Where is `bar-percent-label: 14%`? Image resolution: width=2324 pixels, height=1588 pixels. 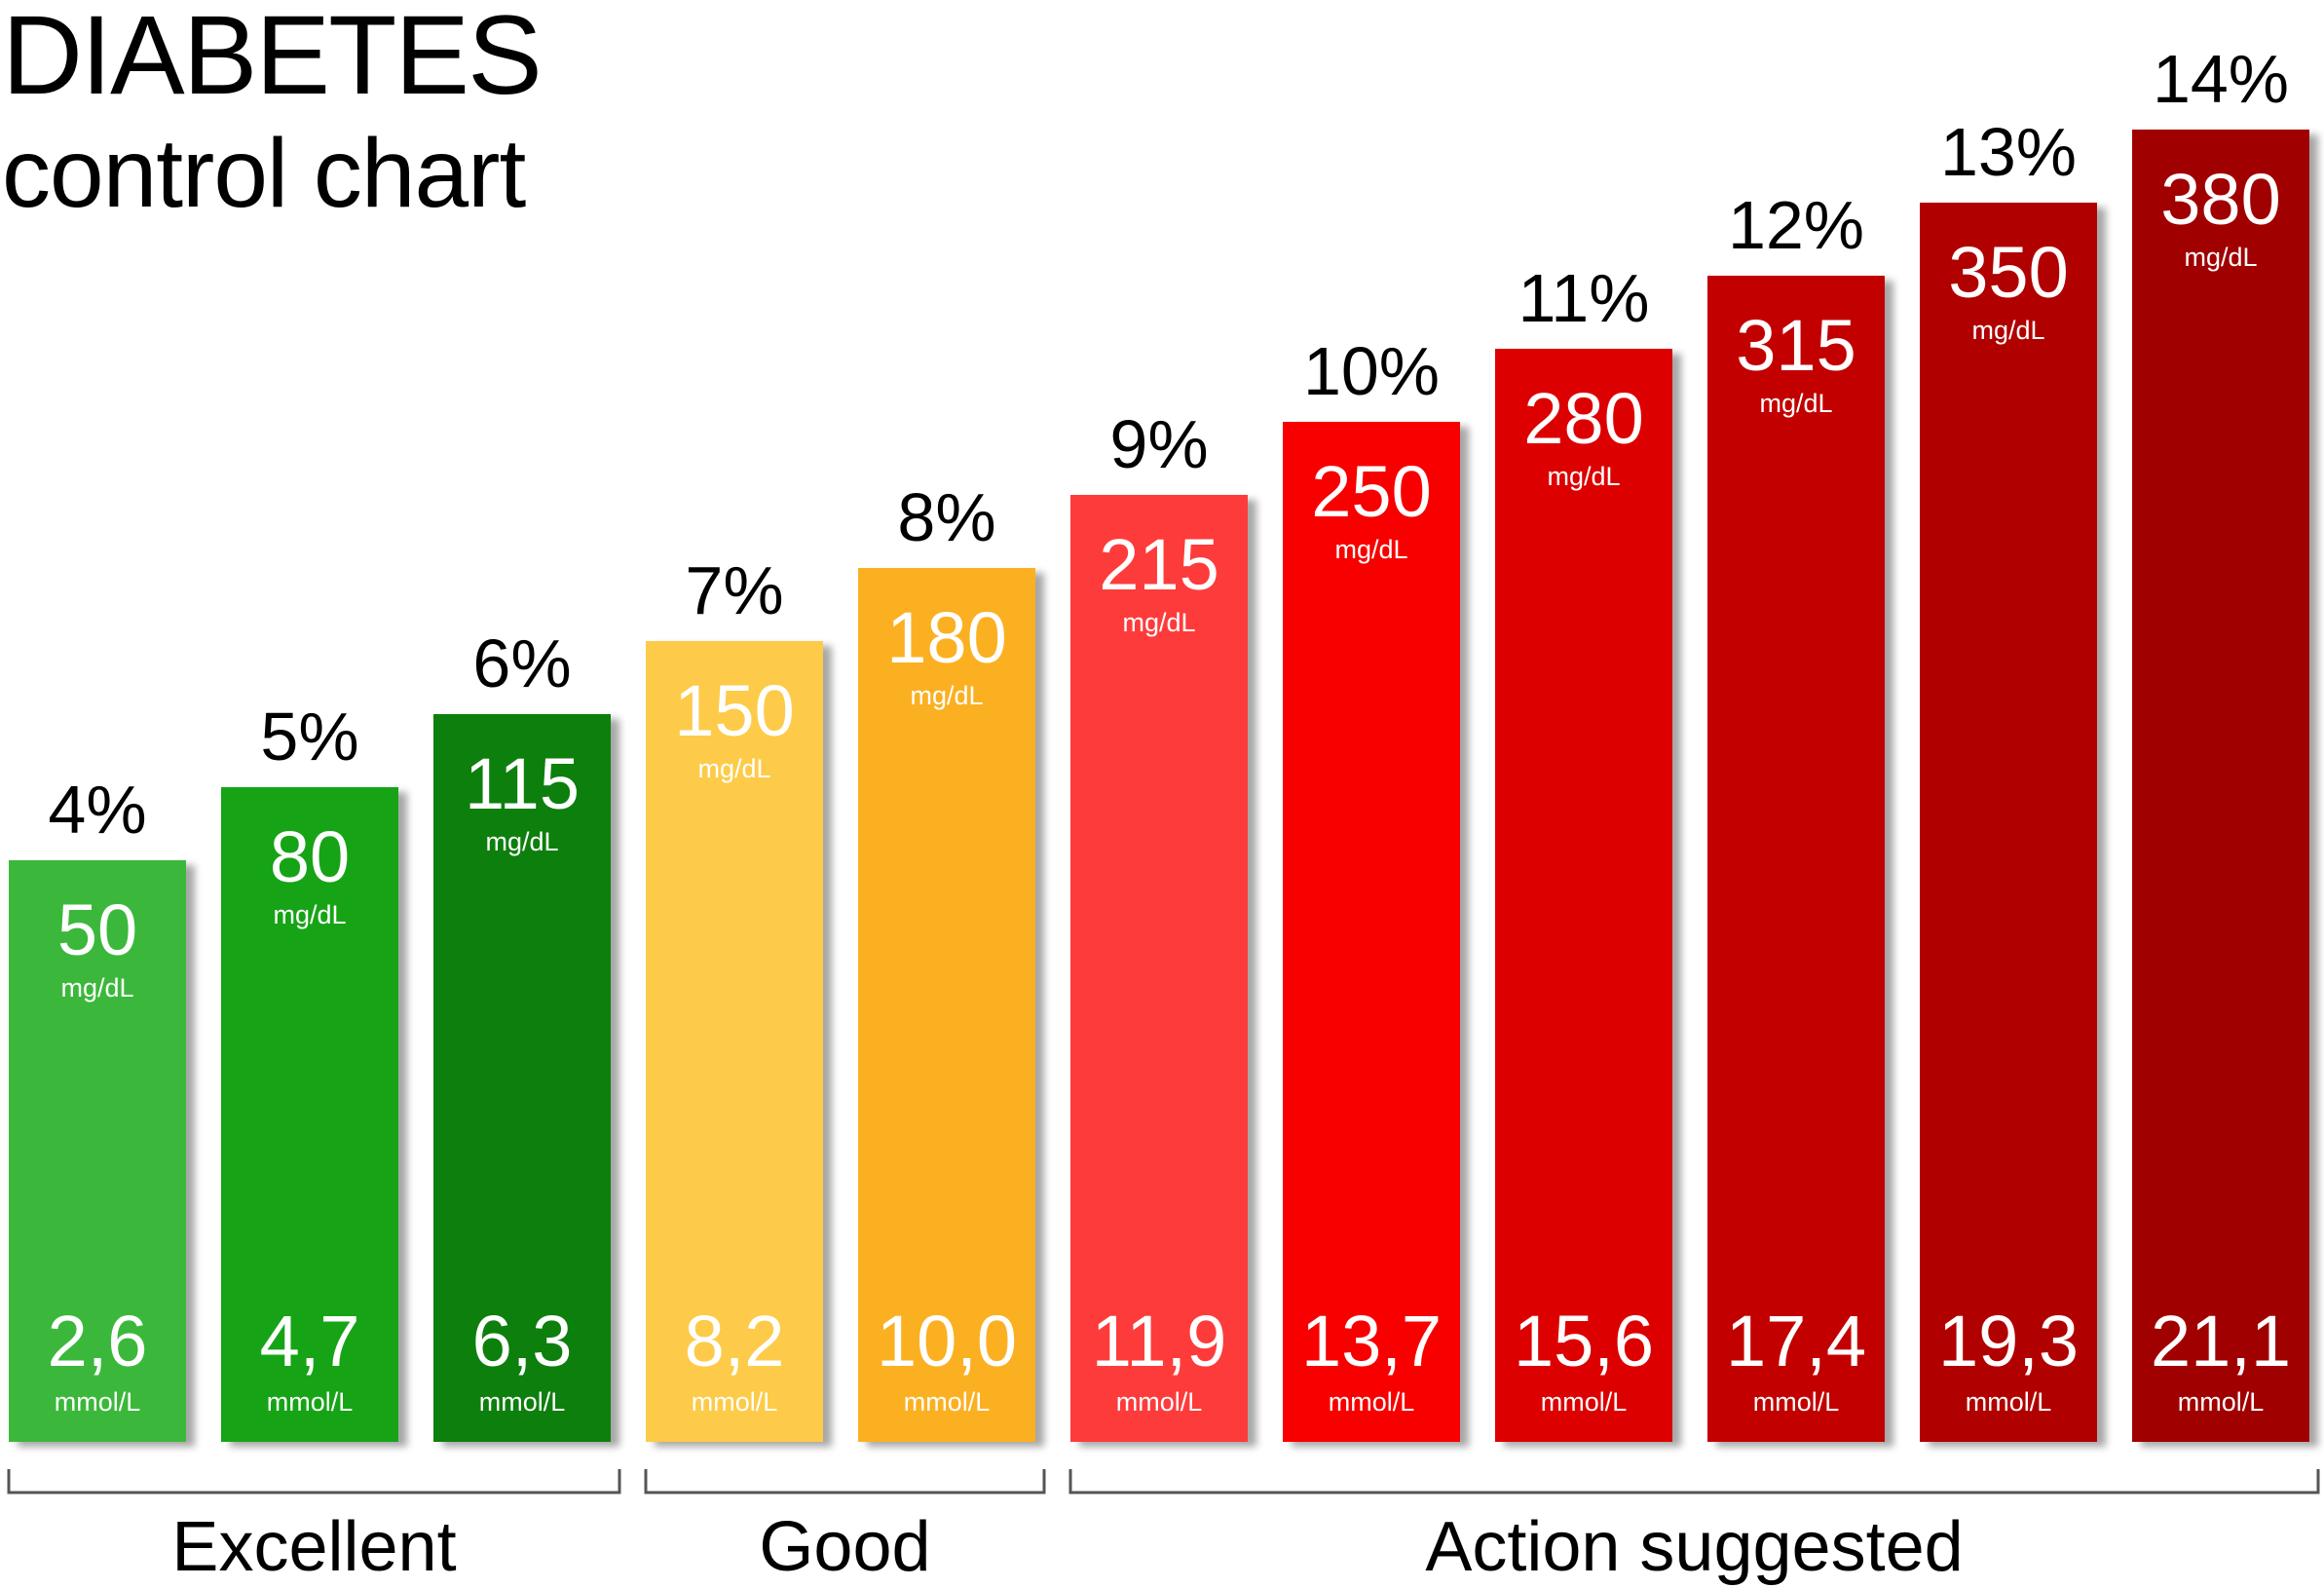
bar-percent-label: 14% is located at coordinates (2221, 79).